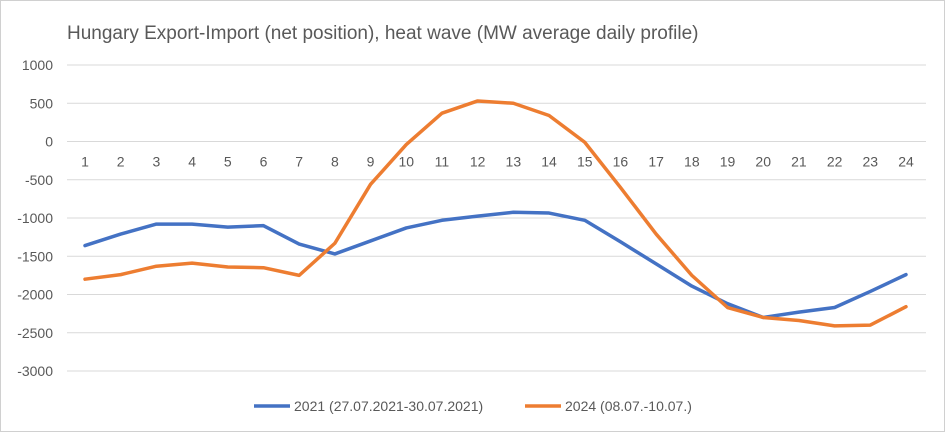 This screenshot has width=945, height=432. What do you see at coordinates (442, 162) in the screenshot?
I see `x-tick-label: 11` at bounding box center [442, 162].